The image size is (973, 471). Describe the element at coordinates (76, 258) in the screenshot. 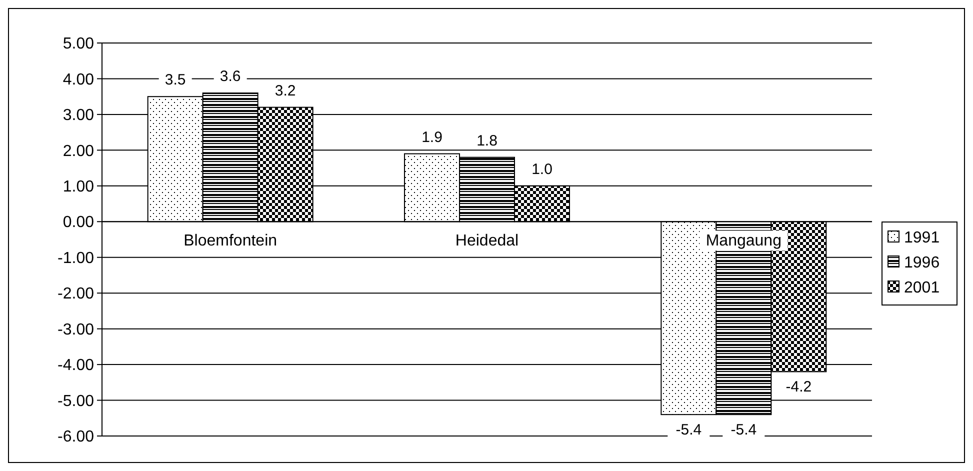

I see `y-tick-label: -1.00` at that location.